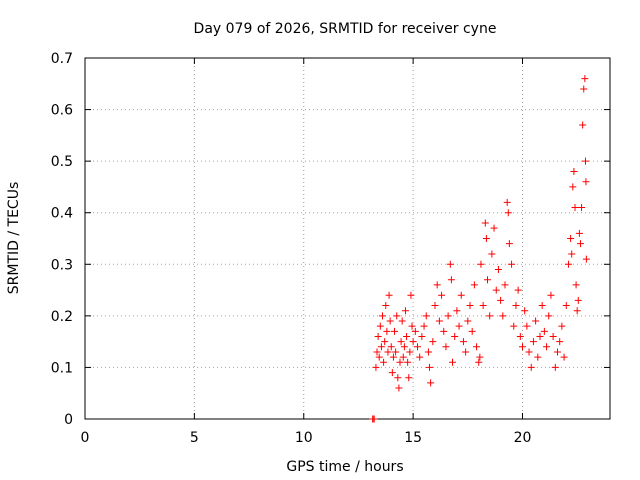 Image resolution: width=640 pixels, height=480 pixels. What do you see at coordinates (68, 420) in the screenshot?
I see `y-tick-label: 0` at bounding box center [68, 420].